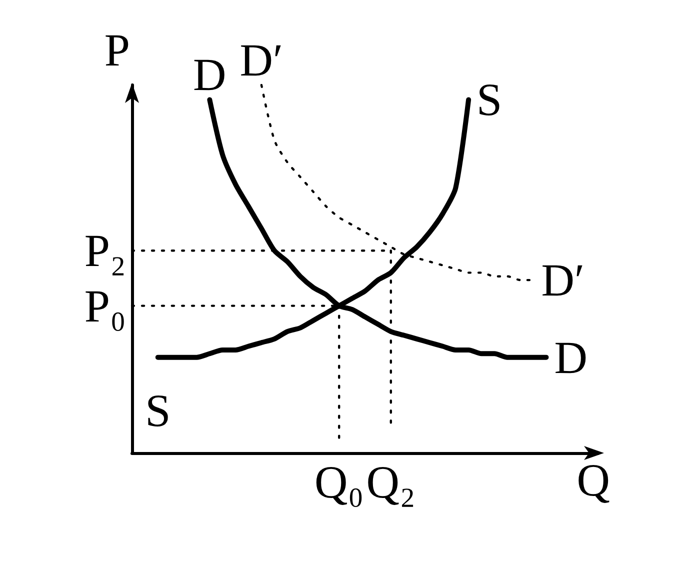 This screenshot has height=576, width=697. I want to click on x-tick-label: Q₂, so click(391, 482).